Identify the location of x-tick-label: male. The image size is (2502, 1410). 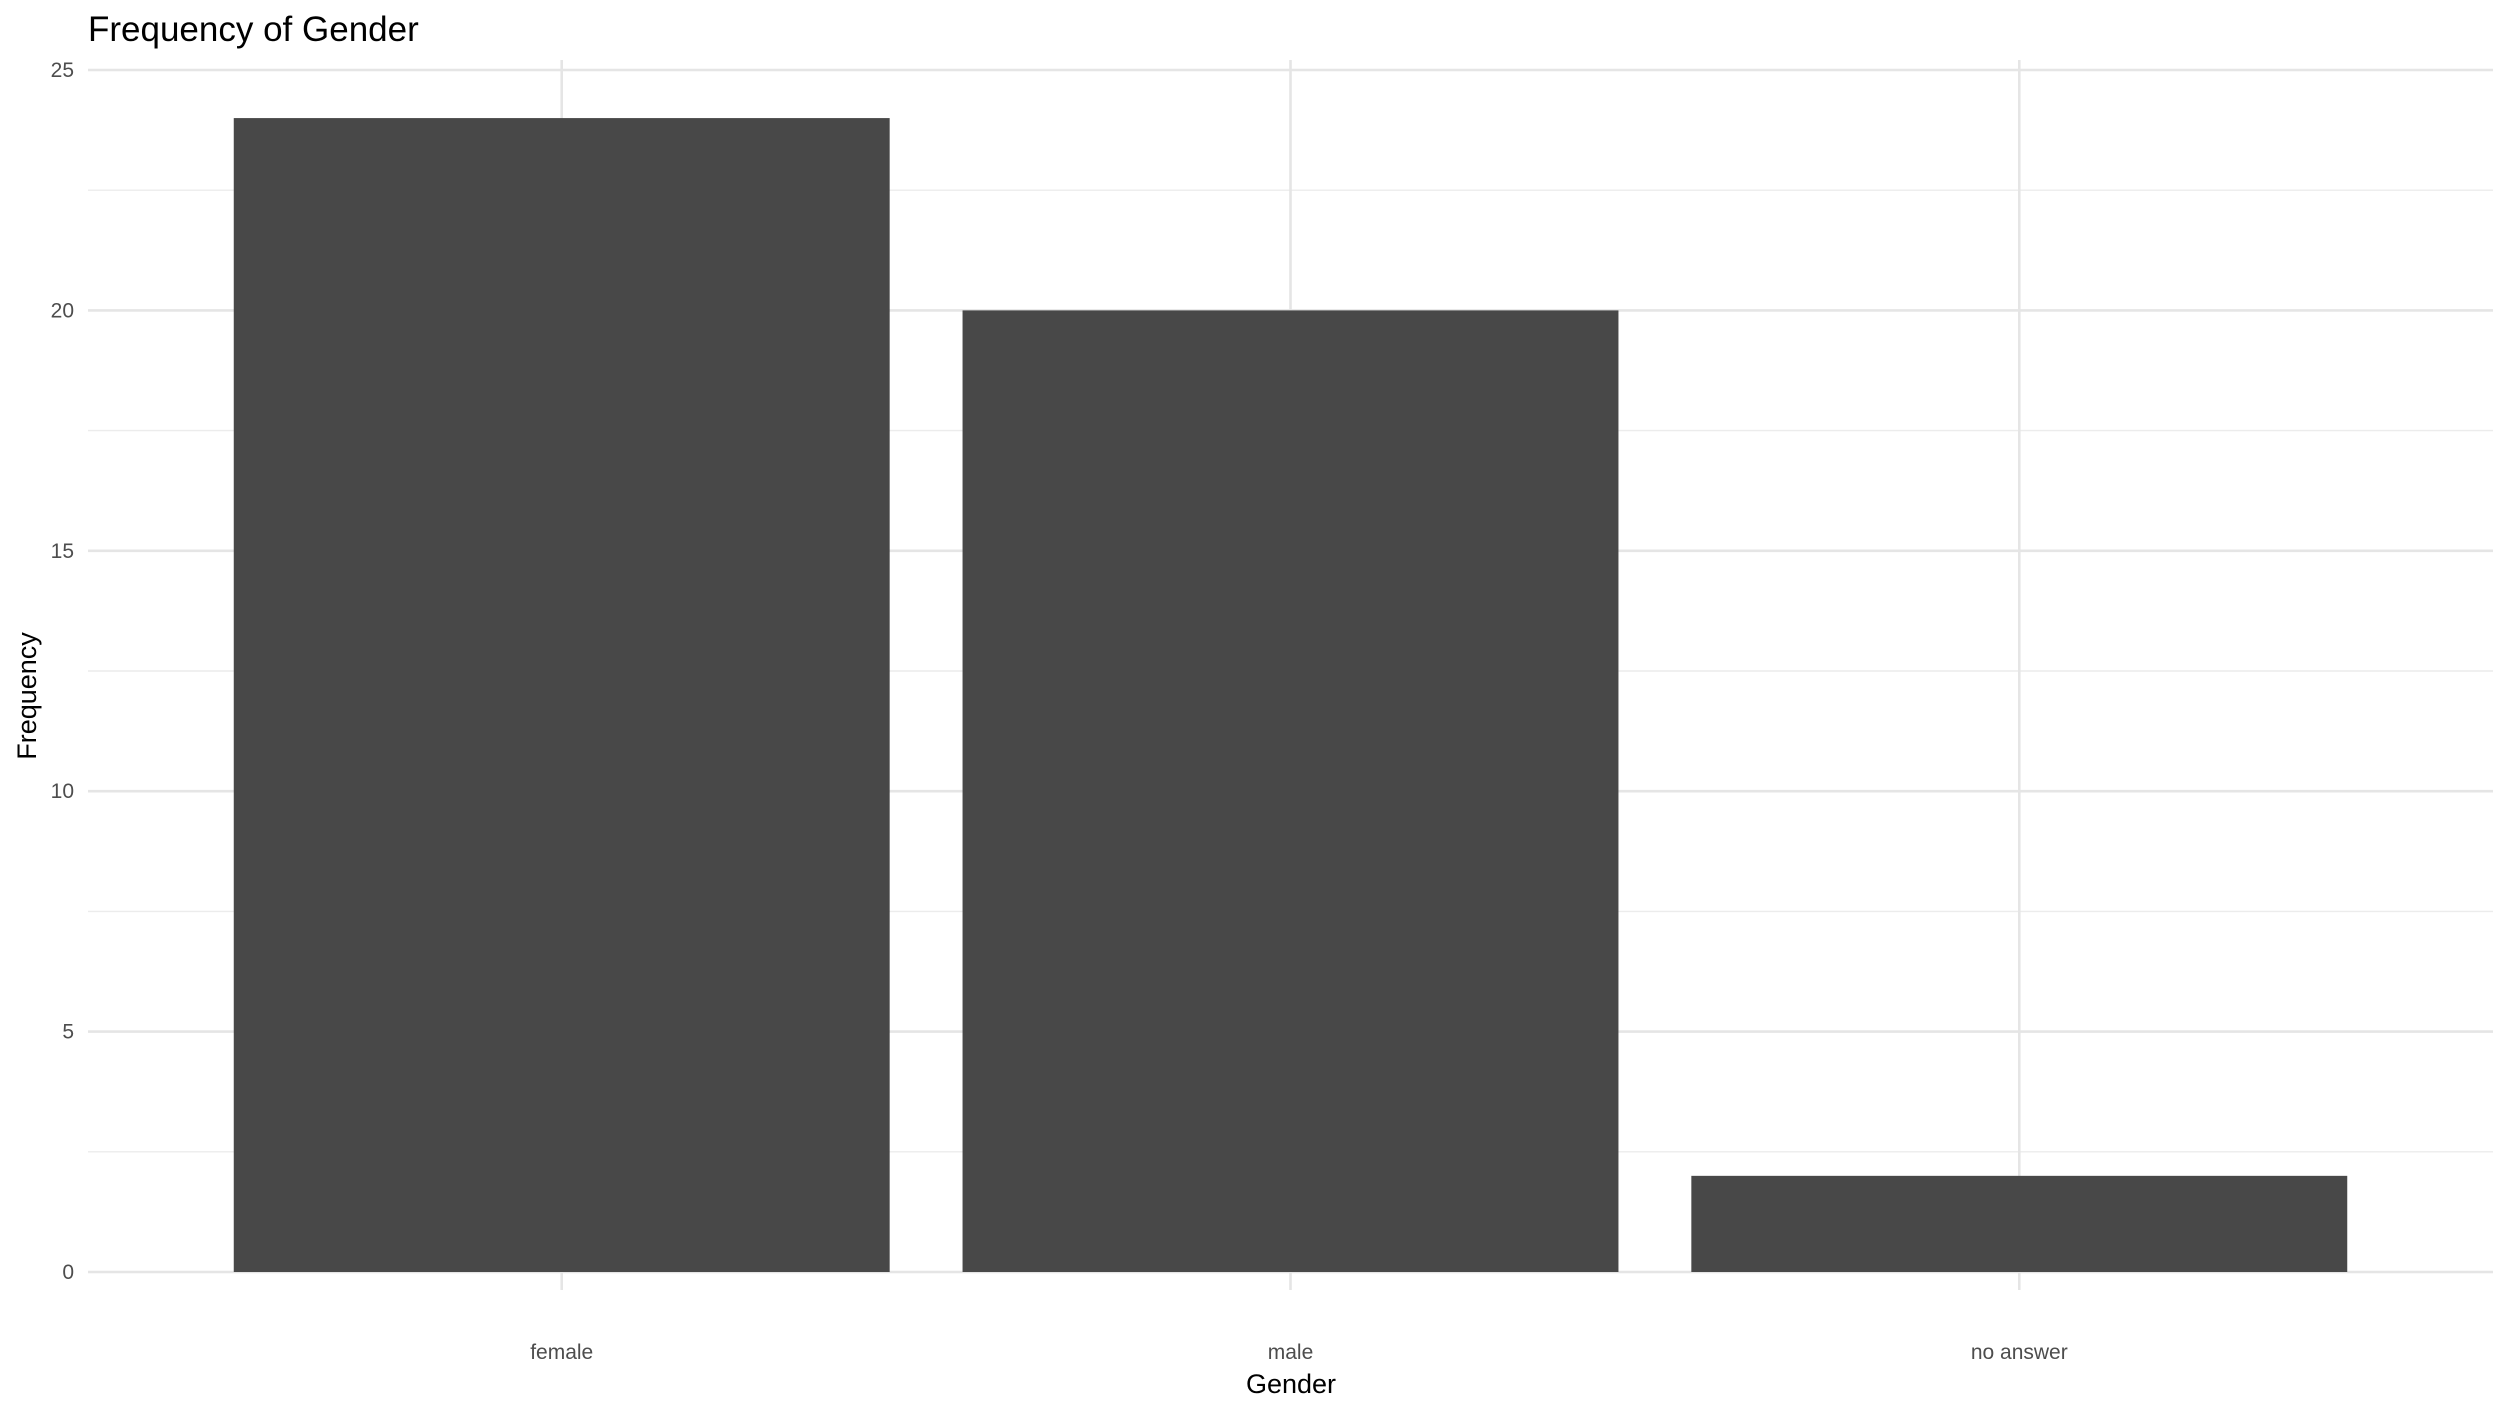
(1291, 1352).